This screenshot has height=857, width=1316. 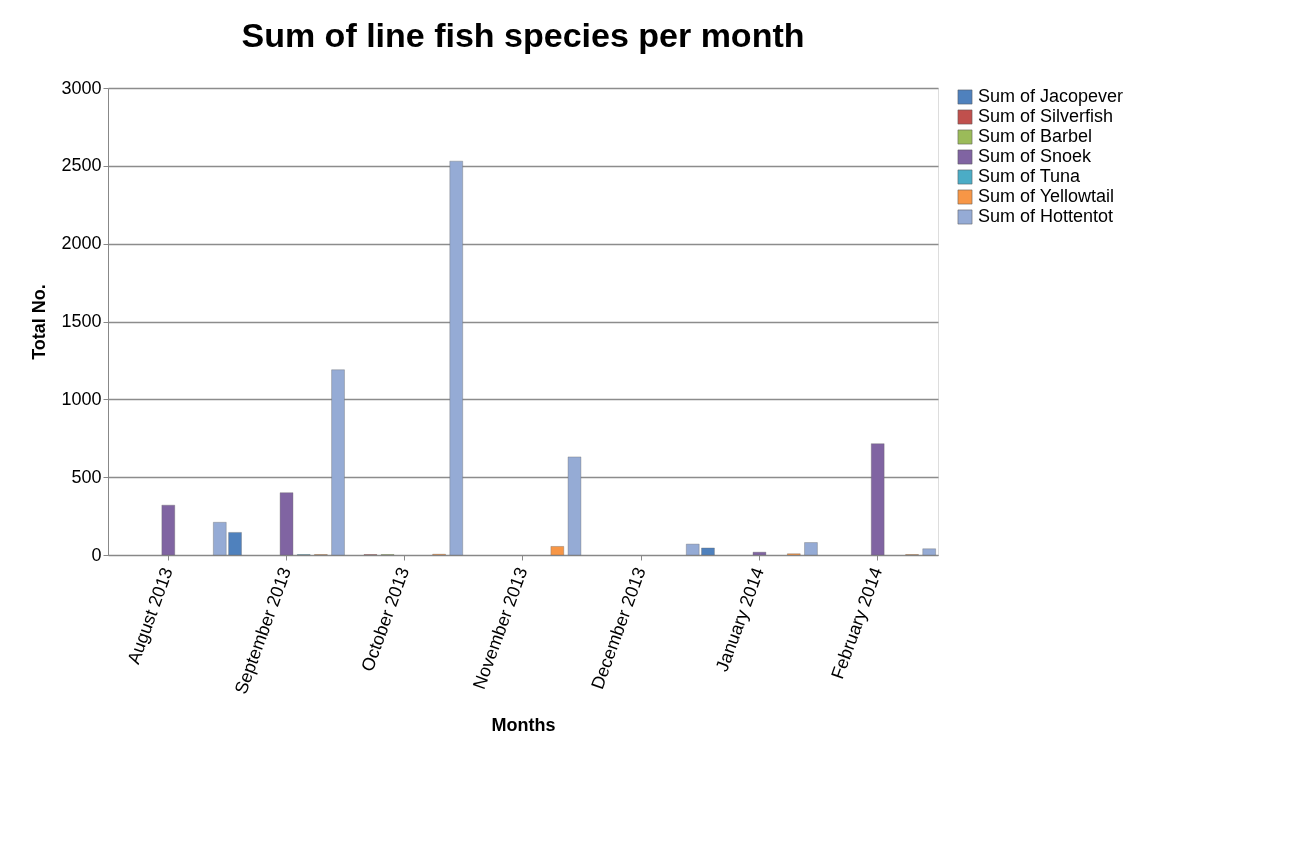 I want to click on y-axis-title: Total No., so click(x=39, y=322).